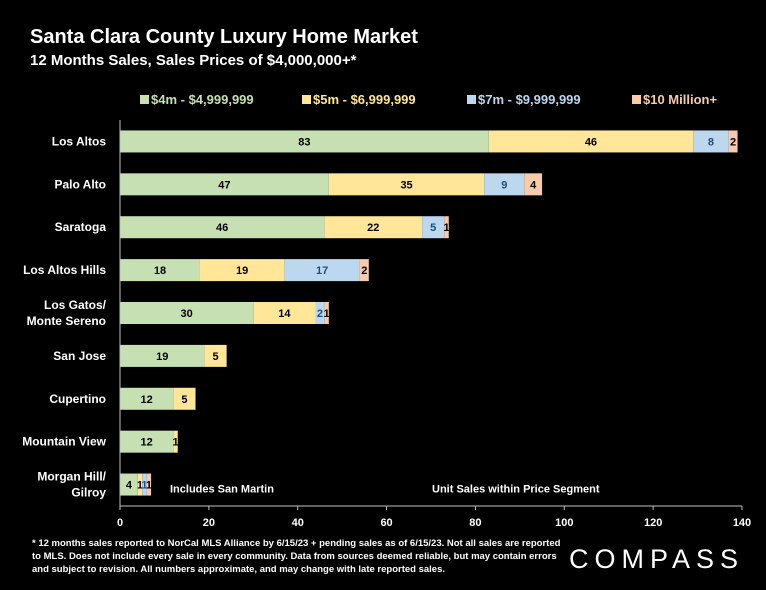 This screenshot has width=766, height=590. I want to click on data-label: 18, so click(160, 271).